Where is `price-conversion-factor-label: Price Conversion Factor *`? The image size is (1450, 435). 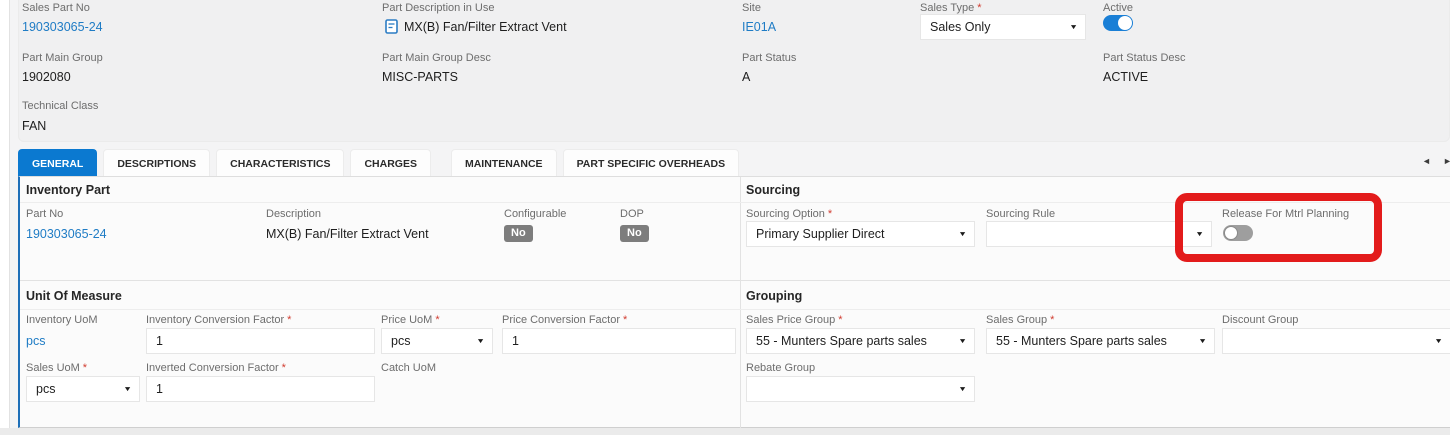 price-conversion-factor-label: Price Conversion Factor * is located at coordinates (565, 320).